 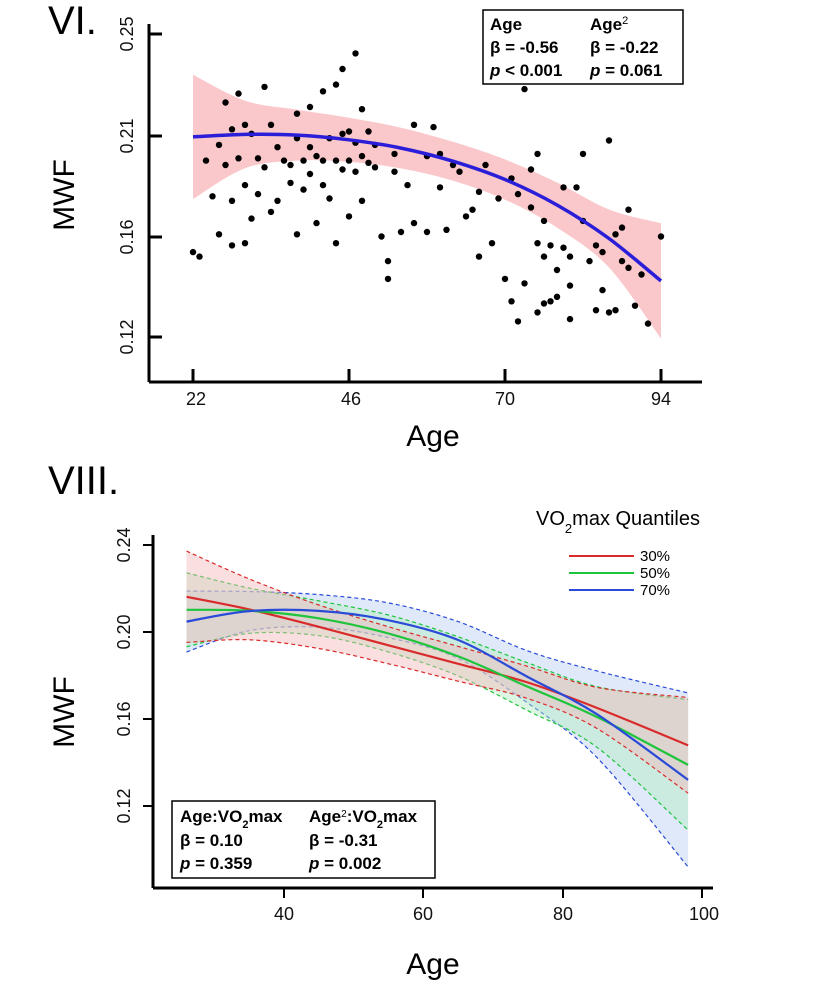 I want to click on legend-title: VO2max Quantiles, so click(x=618, y=522).